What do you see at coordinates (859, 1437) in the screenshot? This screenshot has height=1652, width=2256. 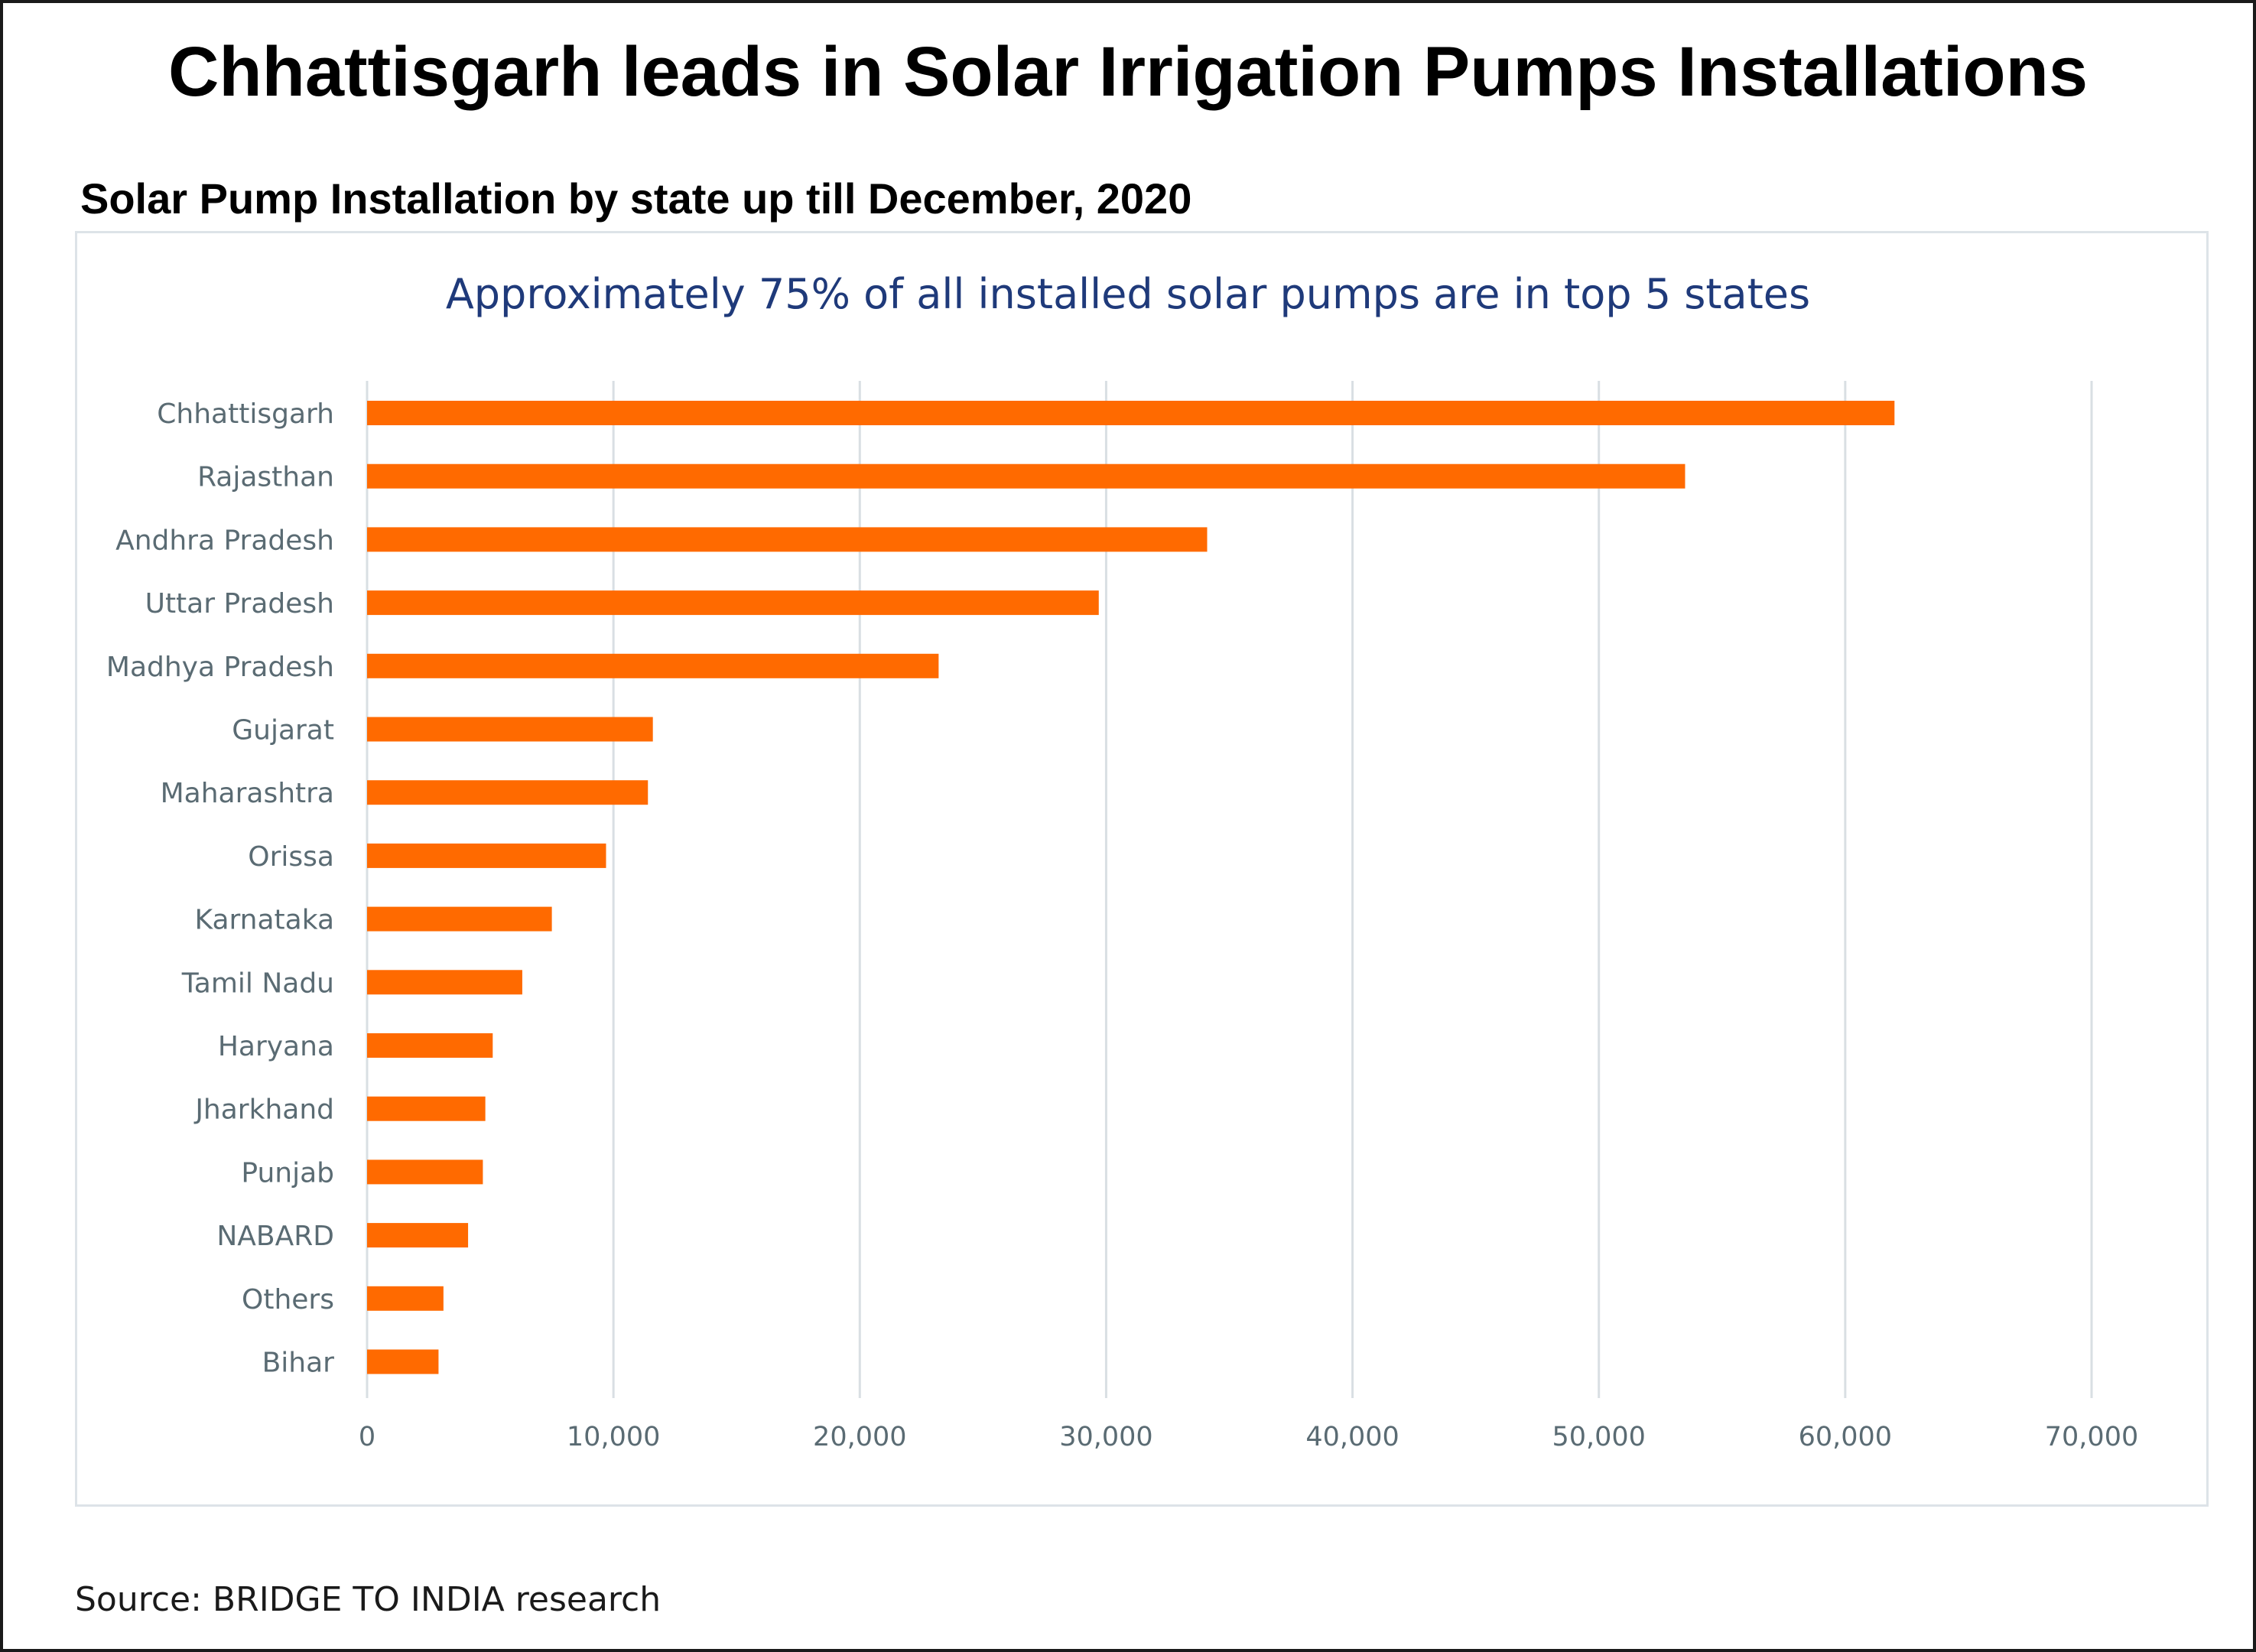 I see `x-tick-label: 20,000` at bounding box center [859, 1437].